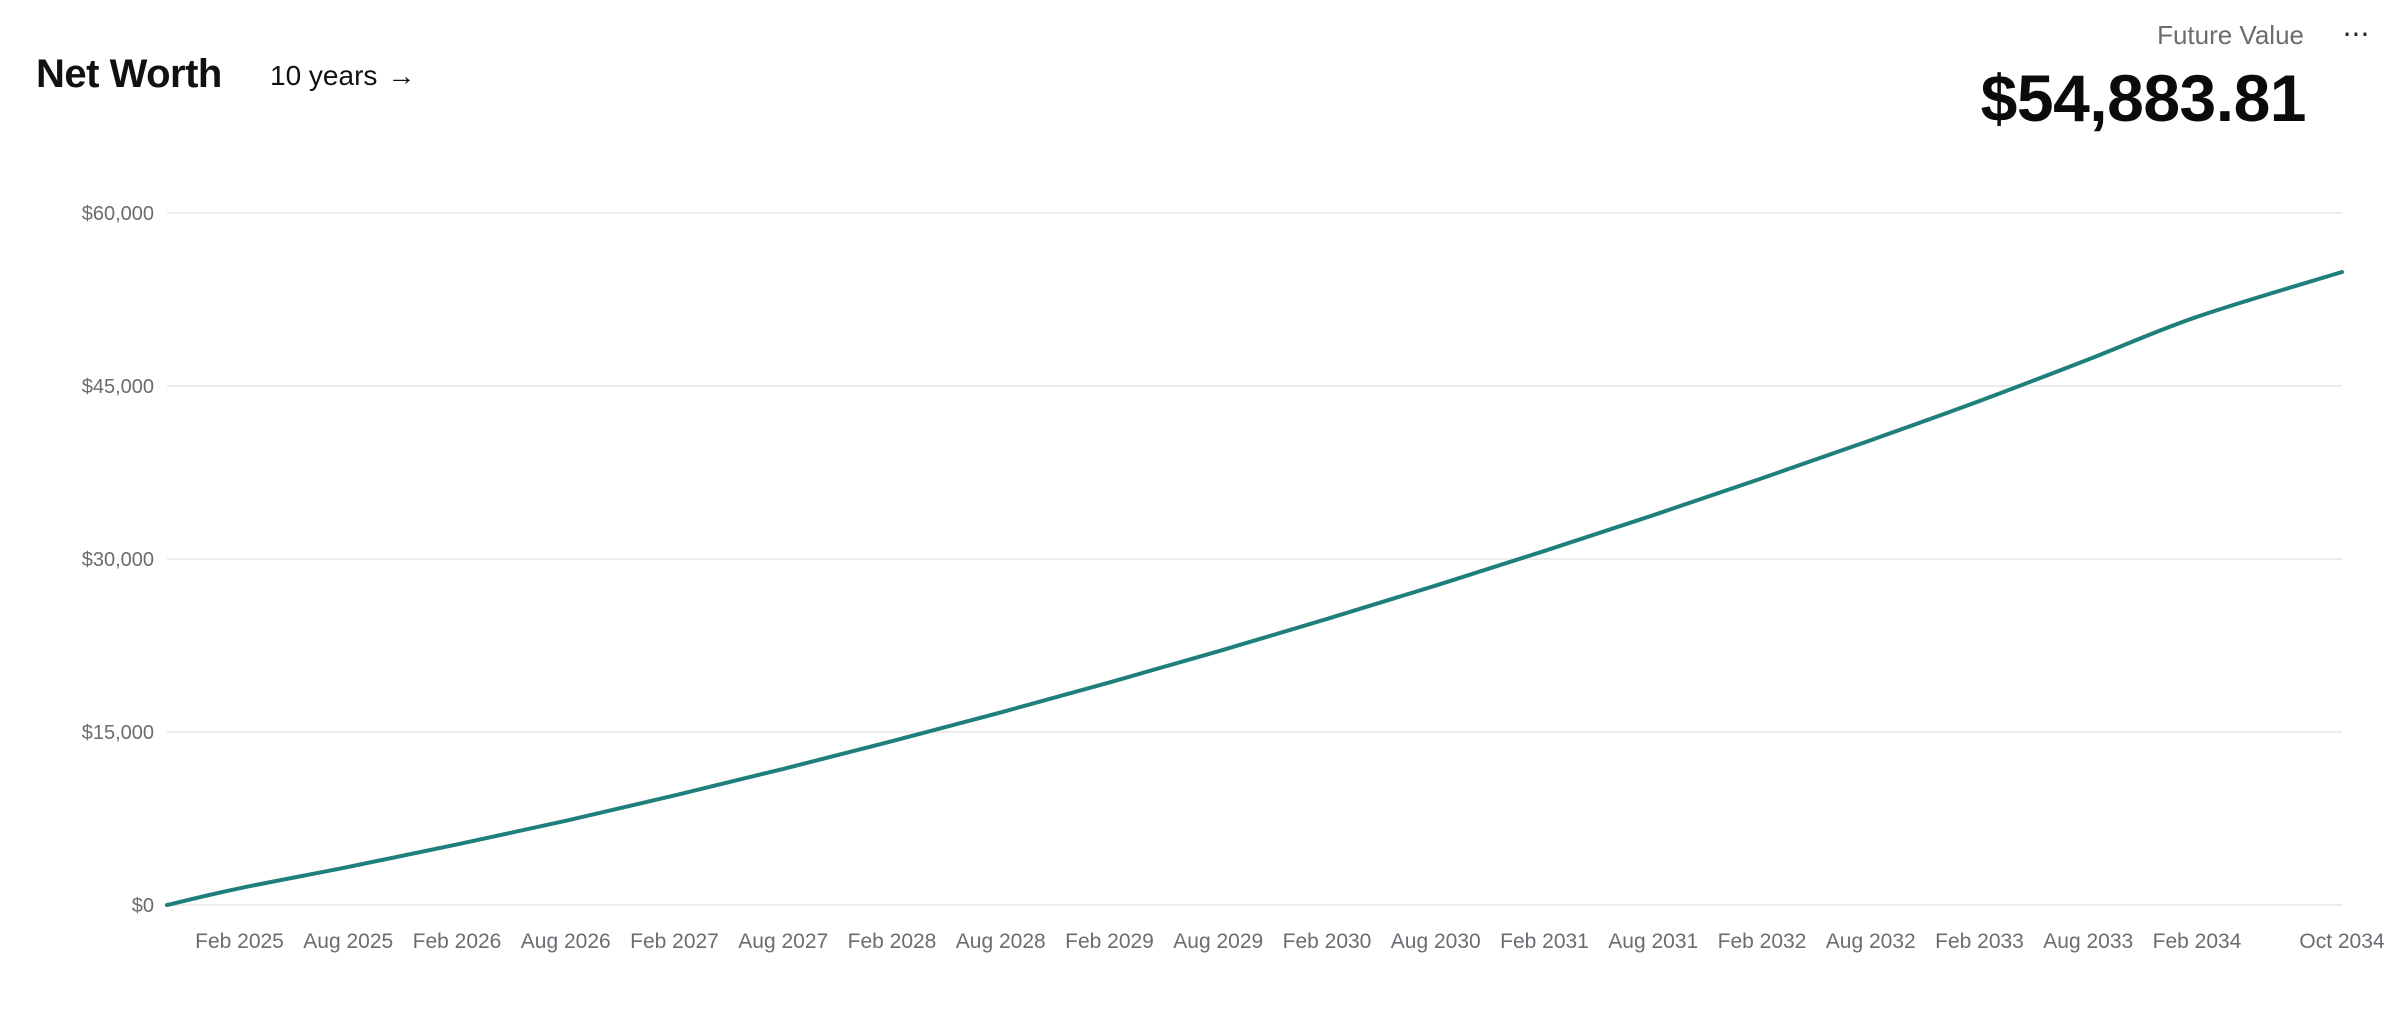 The image size is (2398, 1016). Describe the element at coordinates (118, 214) in the screenshot. I see `y-tick-label: $60,000` at that location.